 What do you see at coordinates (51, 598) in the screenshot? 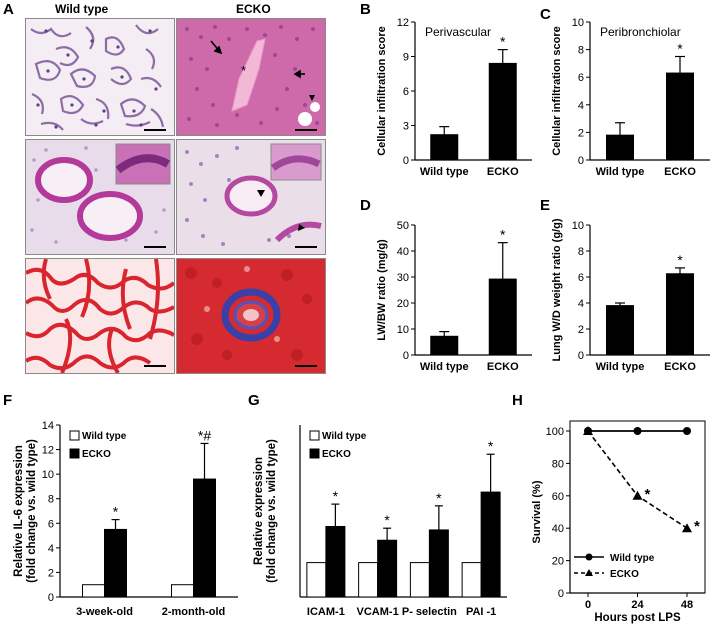
I see `chart-f-ytick-label: 0` at bounding box center [51, 598].